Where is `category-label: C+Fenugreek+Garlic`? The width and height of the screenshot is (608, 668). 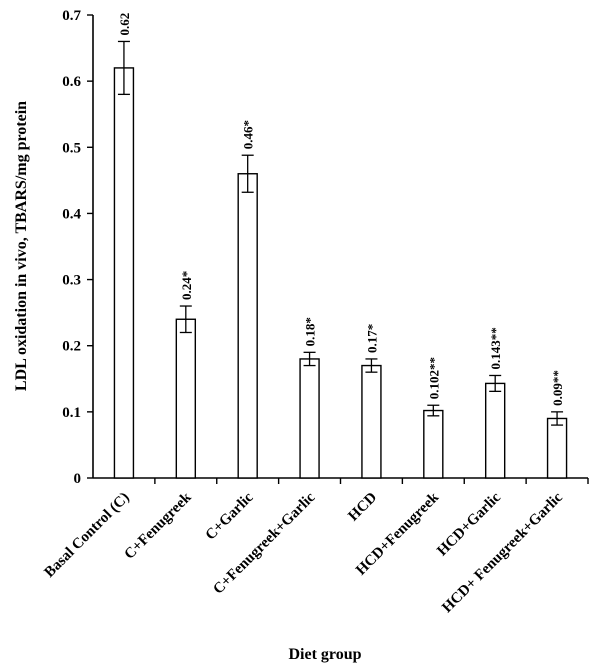
category-label: C+Fenugreek+Garlic is located at coordinates (264, 543).